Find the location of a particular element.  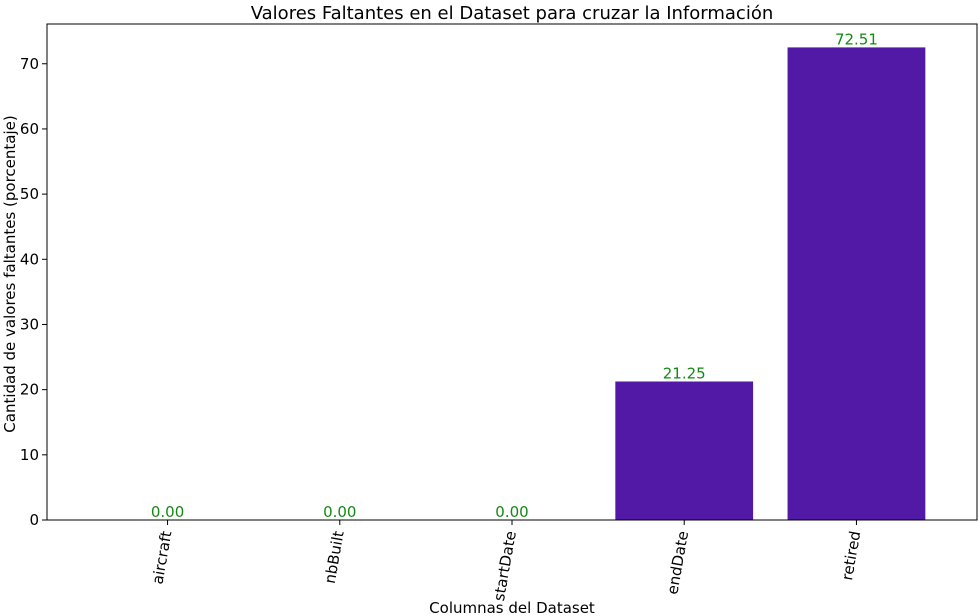

x-tick-label-startDate: startDate is located at coordinates (505, 566).